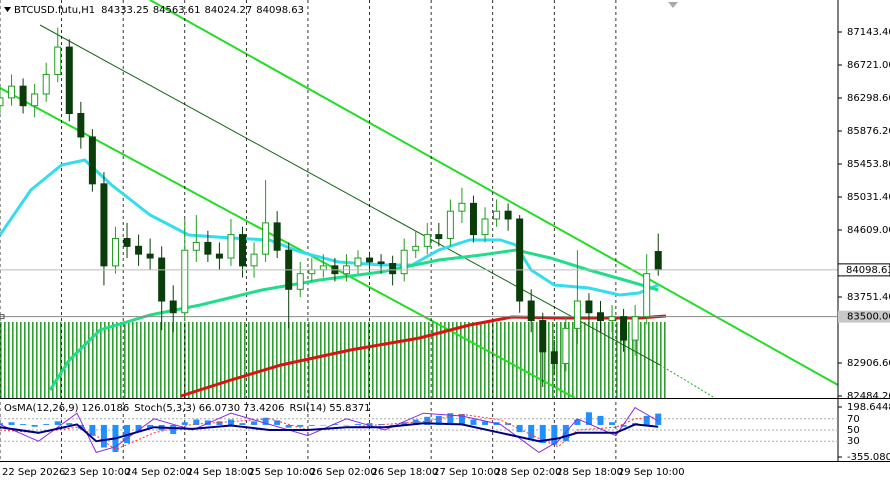 Image resolution: width=890 pixels, height=482 pixels. Describe the element at coordinates (165, 408) in the screenshot. I see `stoch-name: Stoch(5,3,3)` at that location.